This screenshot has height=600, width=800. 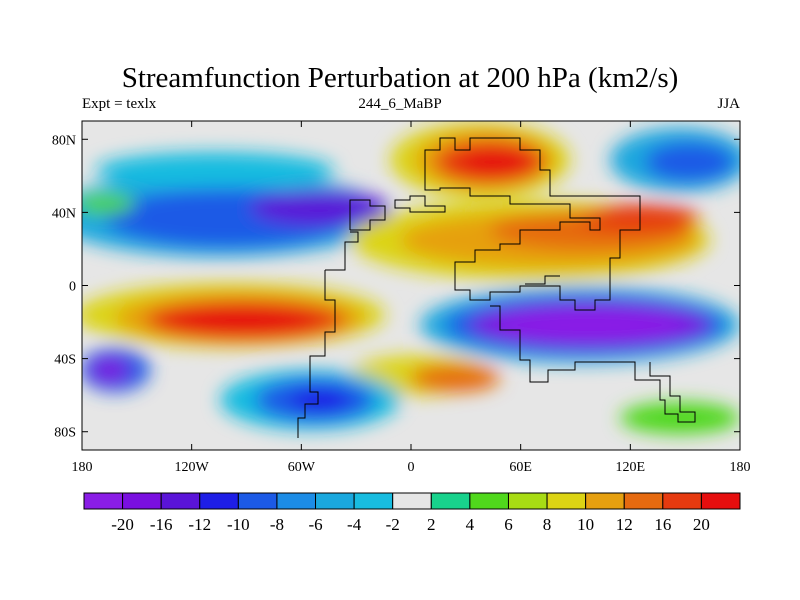 I want to click on colorbar-label: -20, so click(x=122, y=524).